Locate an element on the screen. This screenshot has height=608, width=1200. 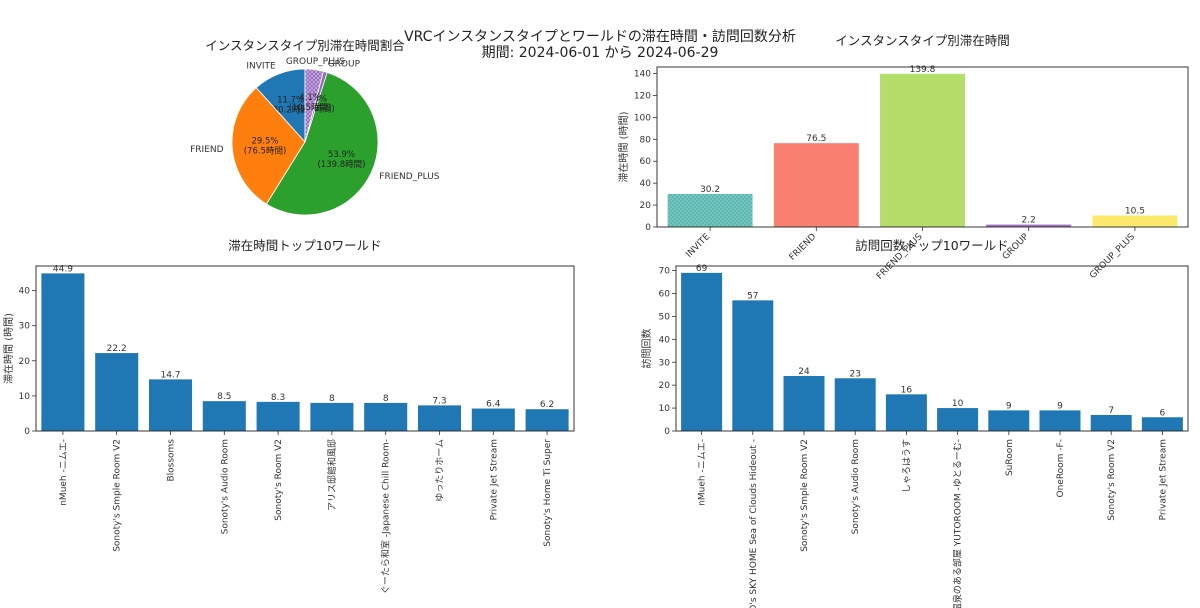
pie-slice-friend is located at coordinates (268, 146).